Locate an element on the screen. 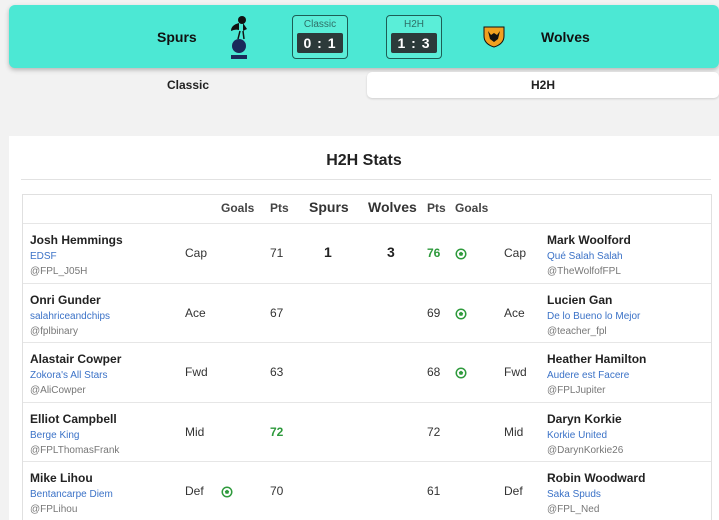  home-position: Mid is located at coordinates (195, 431).